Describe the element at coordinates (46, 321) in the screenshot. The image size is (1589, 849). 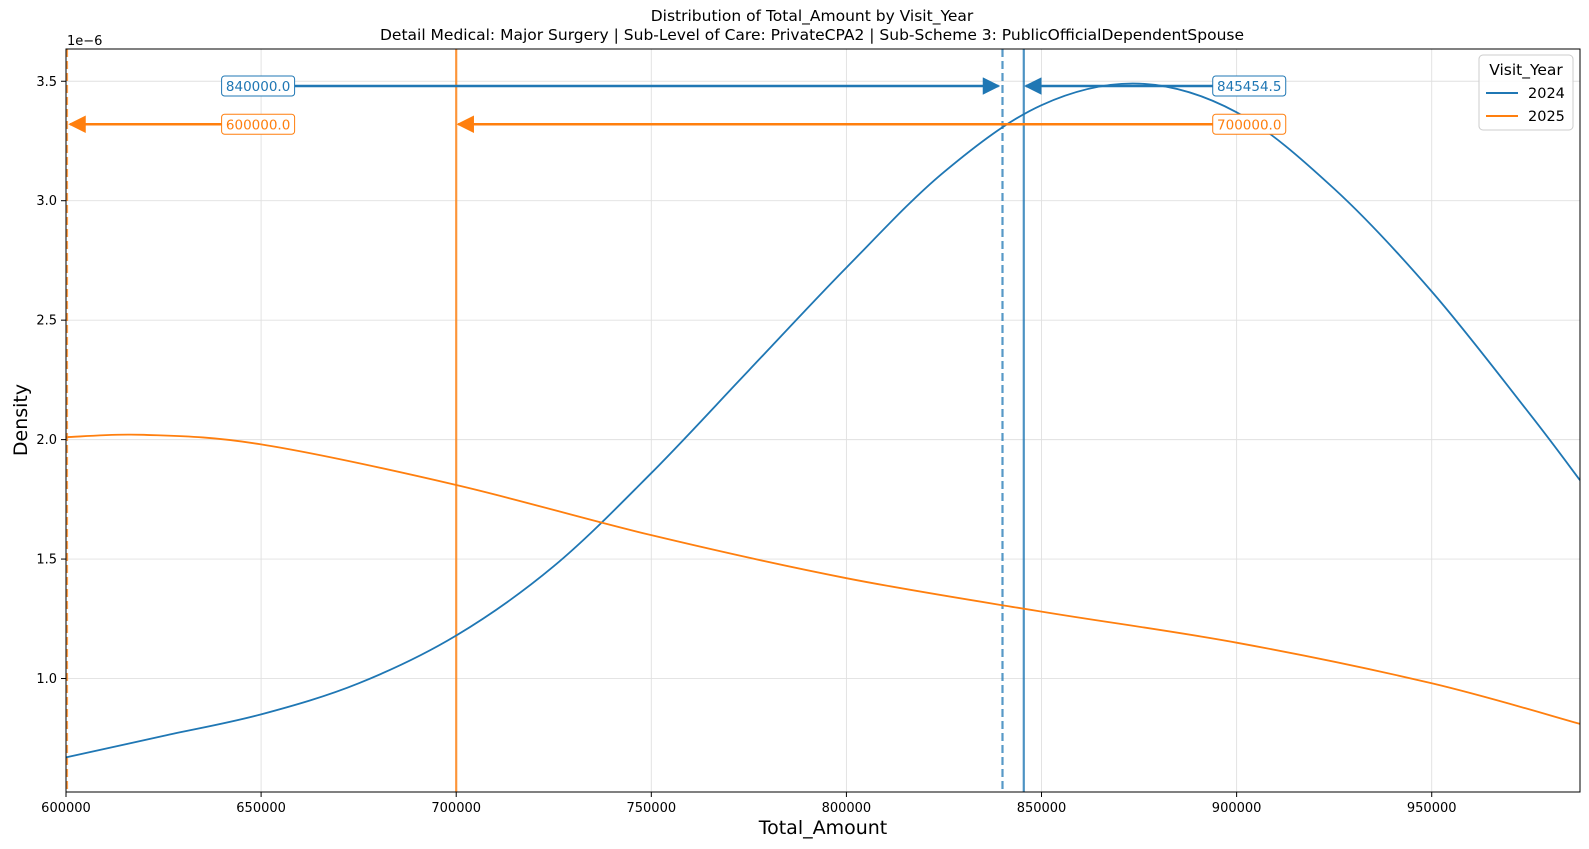
I see `y-tick-label: 2.5` at that location.